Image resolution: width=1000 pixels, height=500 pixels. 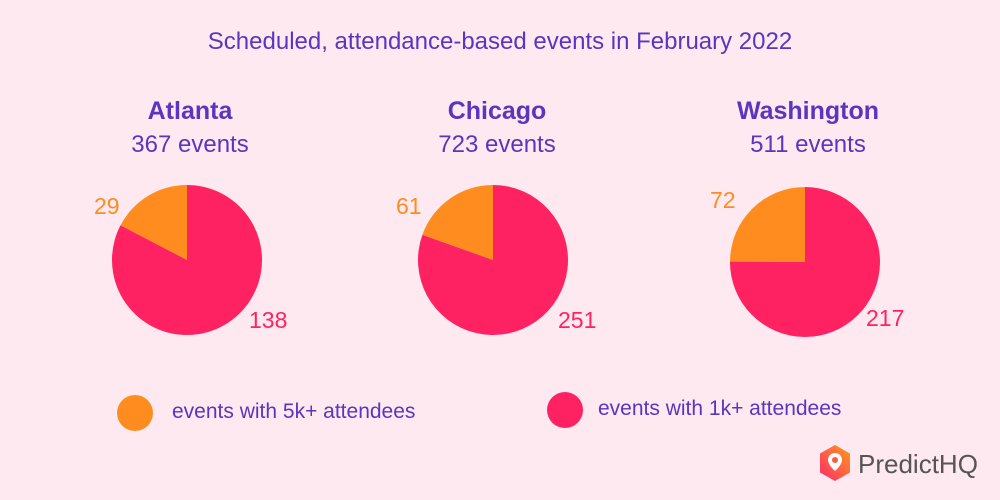 What do you see at coordinates (497, 111) in the screenshot?
I see `pie-title-chicago: Chicago` at bounding box center [497, 111].